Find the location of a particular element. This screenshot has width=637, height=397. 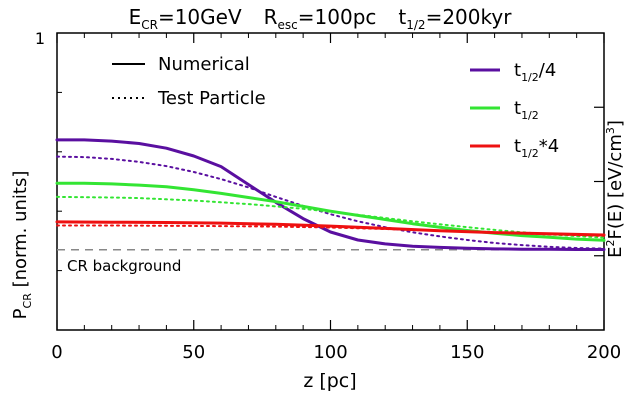

style-legend: Numerical Test Particle is located at coordinates (189, 81).